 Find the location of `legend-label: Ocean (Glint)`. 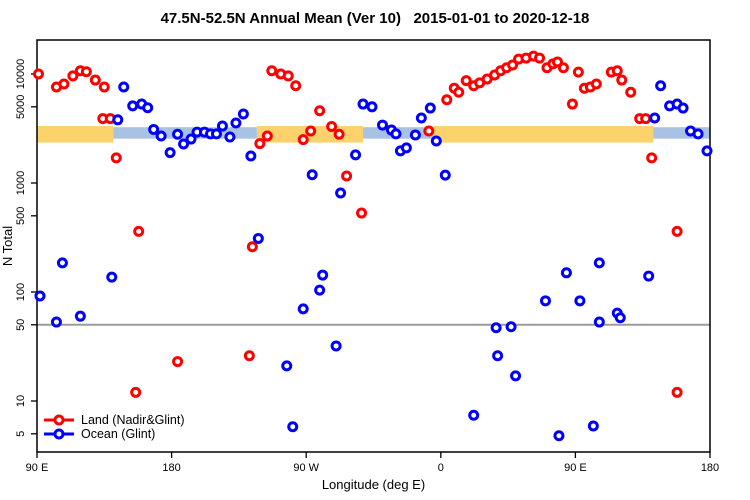

legend-label: Ocean (Glint) is located at coordinates (118, 434).